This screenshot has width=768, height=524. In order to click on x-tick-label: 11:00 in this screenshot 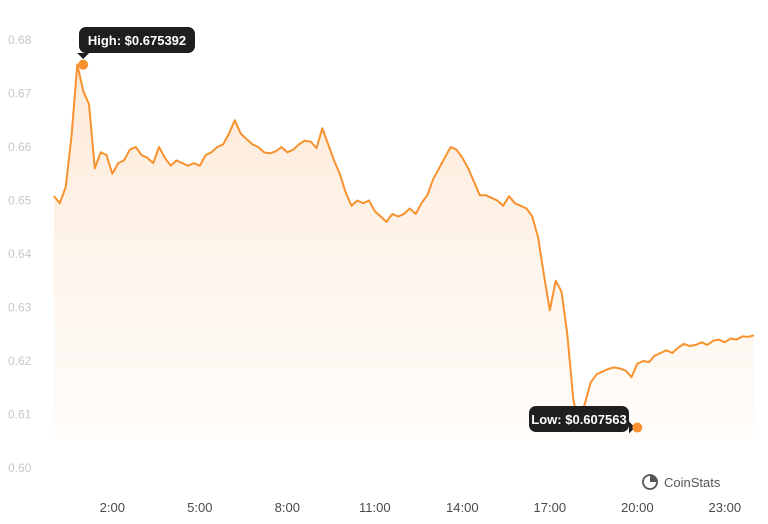, I will do `click(375, 507)`.